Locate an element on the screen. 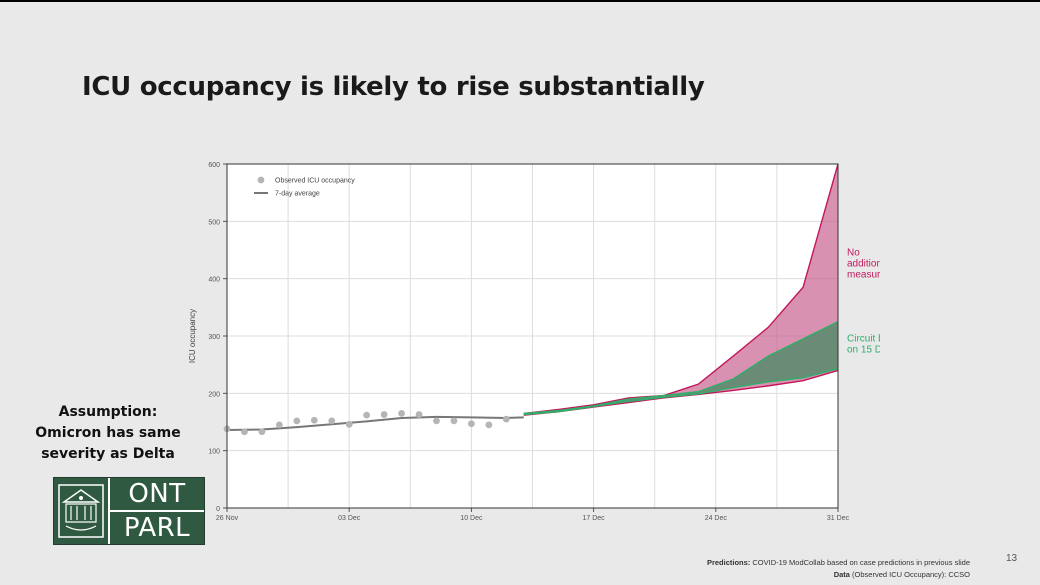 This screenshot has height=585, width=1040. circuit-breaker-label: on 15 Dec is located at coordinates (863, 350).